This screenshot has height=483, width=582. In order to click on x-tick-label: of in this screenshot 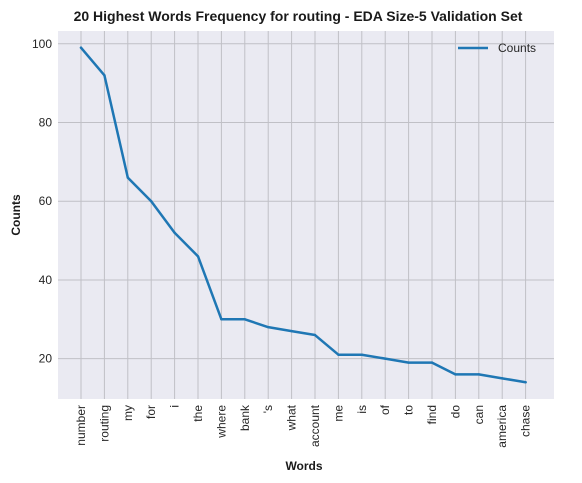, I will do `click(385, 409)`.